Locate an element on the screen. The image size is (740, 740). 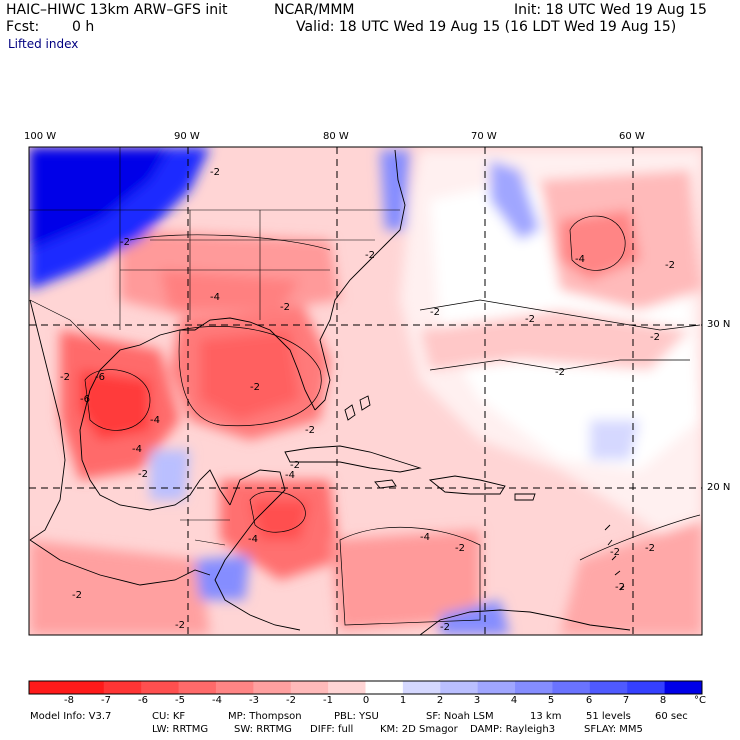
colorbar-label: 7 is located at coordinates (626, 700).